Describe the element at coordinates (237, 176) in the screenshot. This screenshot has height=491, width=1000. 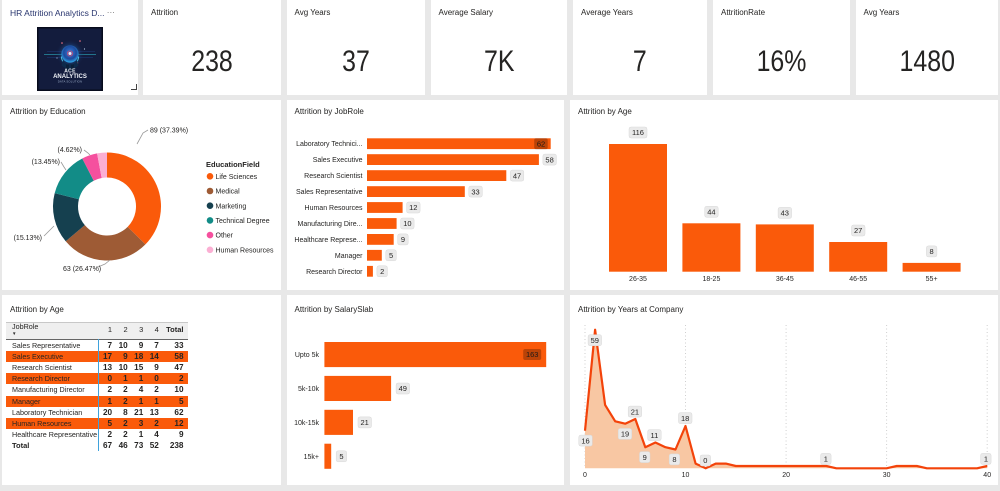
I see `svg-text: Life Sciences` at that location.